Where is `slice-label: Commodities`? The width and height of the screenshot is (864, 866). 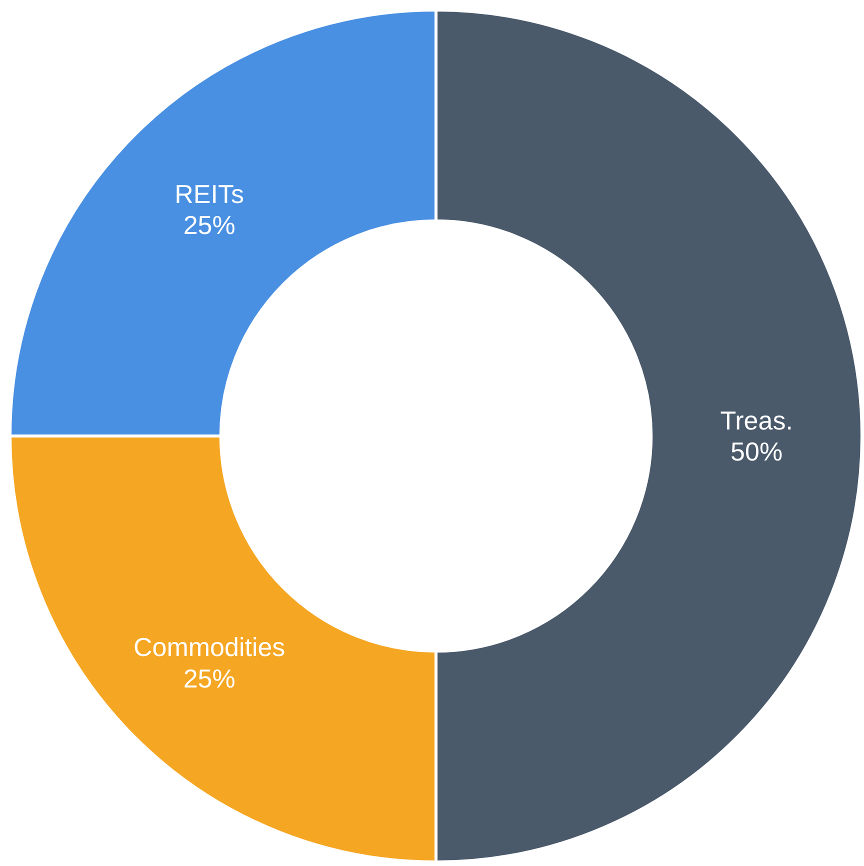 slice-label: Commodities is located at coordinates (209, 647).